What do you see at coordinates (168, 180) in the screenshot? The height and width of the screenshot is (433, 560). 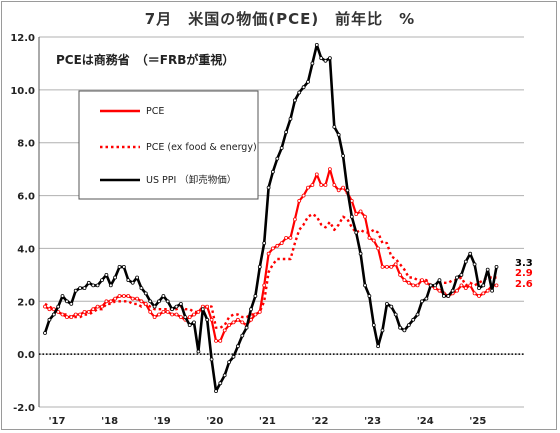 I see `legend-item-ppi: US PPI （卸売物価）` at bounding box center [168, 180].